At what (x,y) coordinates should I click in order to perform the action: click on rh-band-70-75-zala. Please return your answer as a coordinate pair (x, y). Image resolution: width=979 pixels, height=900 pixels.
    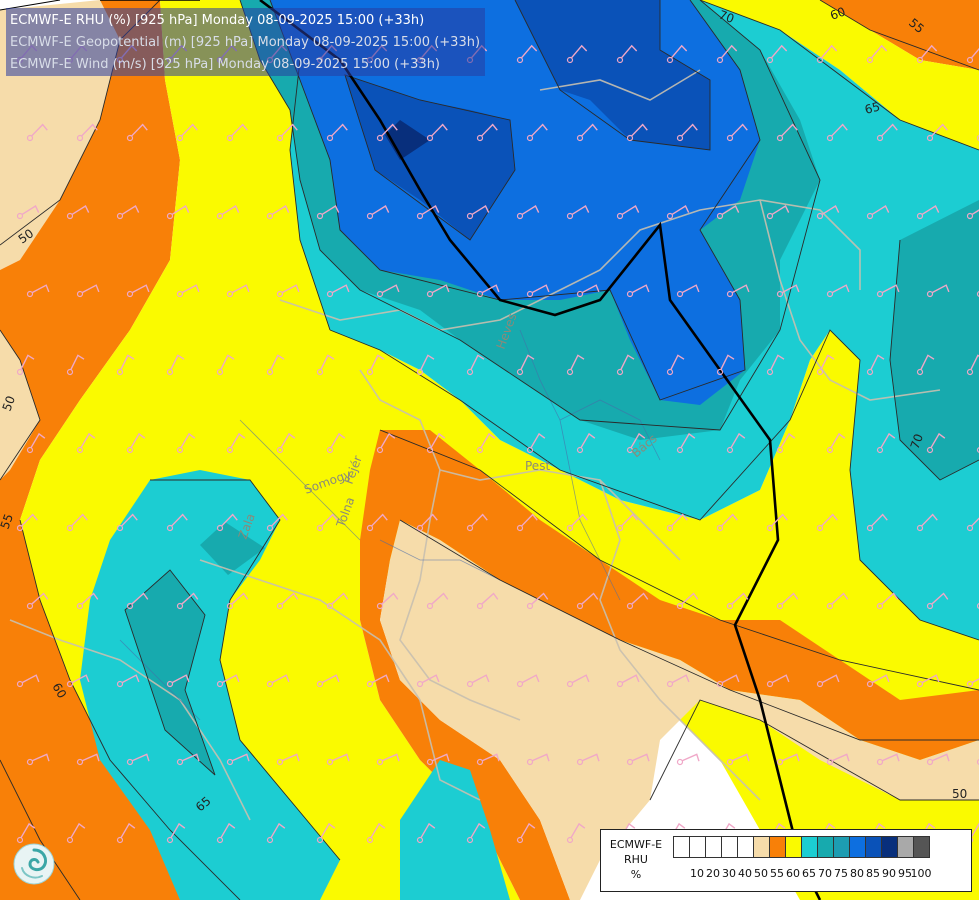
    Looking at the image, I should click on (232, 548).